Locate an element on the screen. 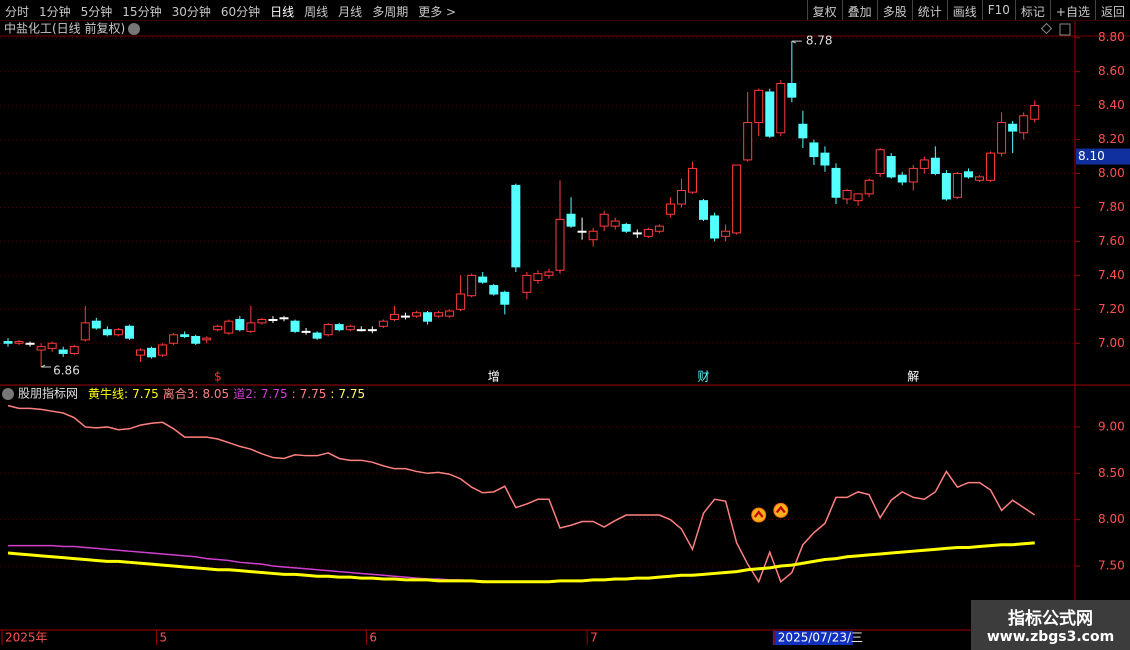 Image resolution: width=1130 pixels, height=650 pixels. toolbar-button: 5分钟 is located at coordinates (96, 12).